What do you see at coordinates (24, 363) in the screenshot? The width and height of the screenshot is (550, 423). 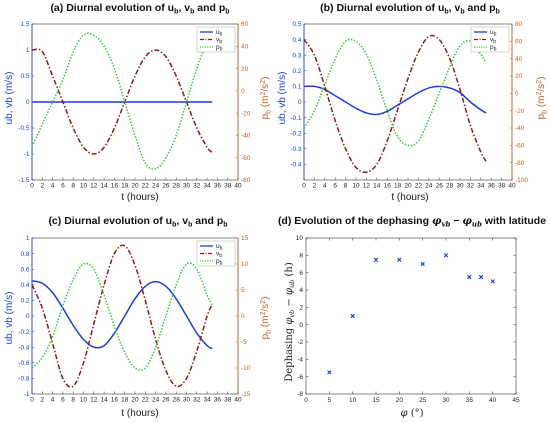 I see `y-left-tick-label: -0.6` at bounding box center [24, 363].